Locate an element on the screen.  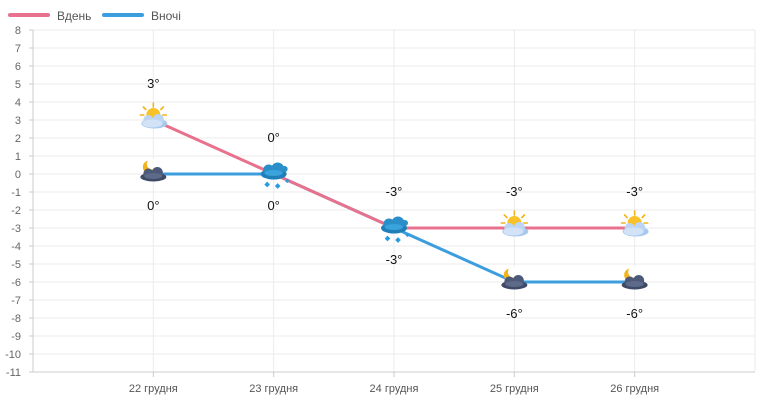
y-tick-label: 7 is located at coordinates (18, 49).